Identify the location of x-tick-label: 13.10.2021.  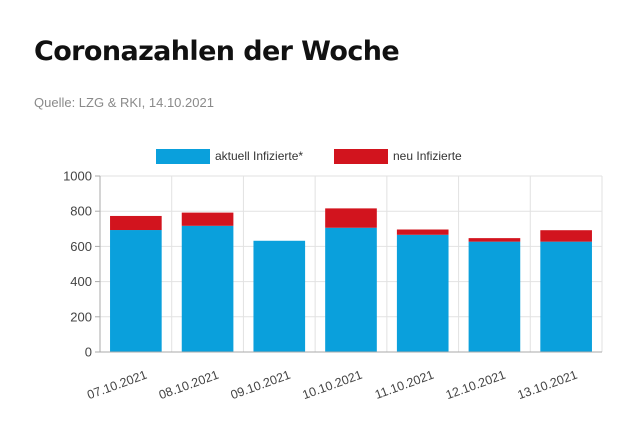
(548, 385).